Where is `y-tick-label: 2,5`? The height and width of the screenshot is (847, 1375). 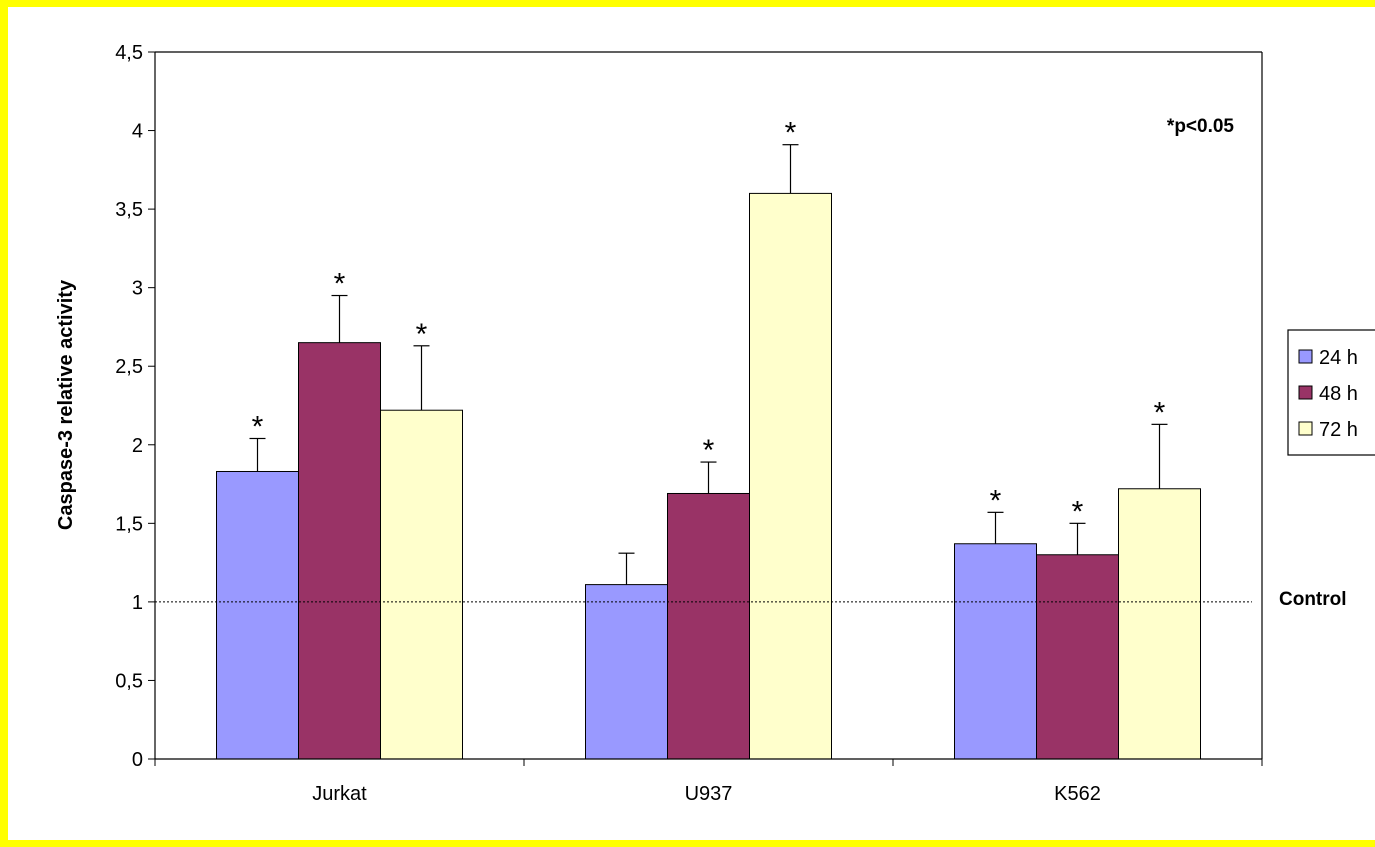
y-tick-label: 2,5 is located at coordinates (129, 367).